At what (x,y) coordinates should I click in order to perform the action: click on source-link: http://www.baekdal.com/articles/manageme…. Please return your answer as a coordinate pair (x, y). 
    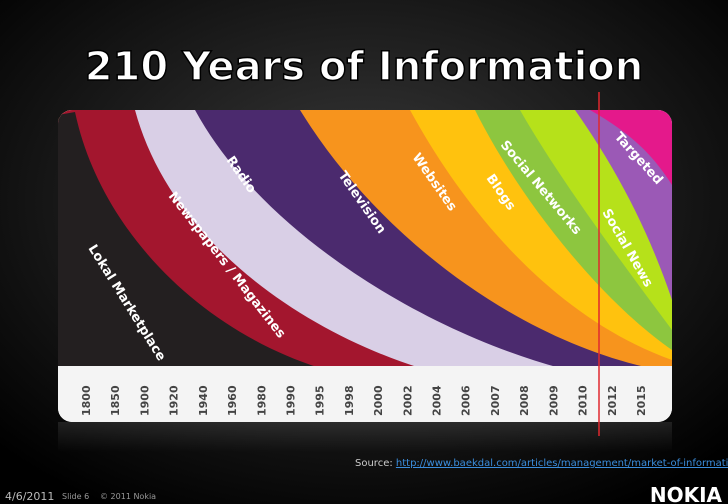
    Looking at the image, I should click on (562, 463).